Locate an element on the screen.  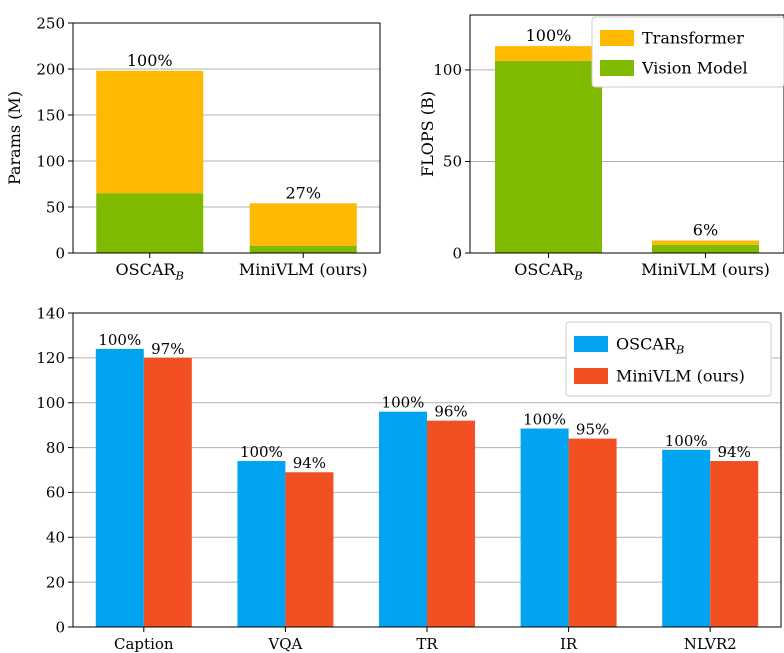
y-tick-label: 60 is located at coordinates (55, 493).